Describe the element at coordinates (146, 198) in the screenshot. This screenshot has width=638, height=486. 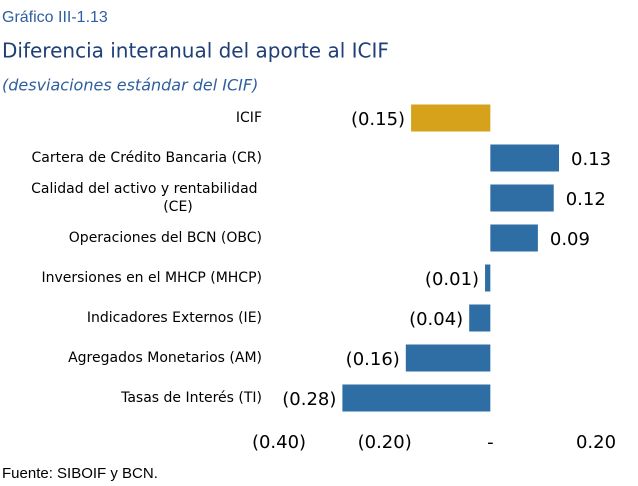
I see `y-tick-label: Calidad del activo y rentabilidad (CE)` at that location.